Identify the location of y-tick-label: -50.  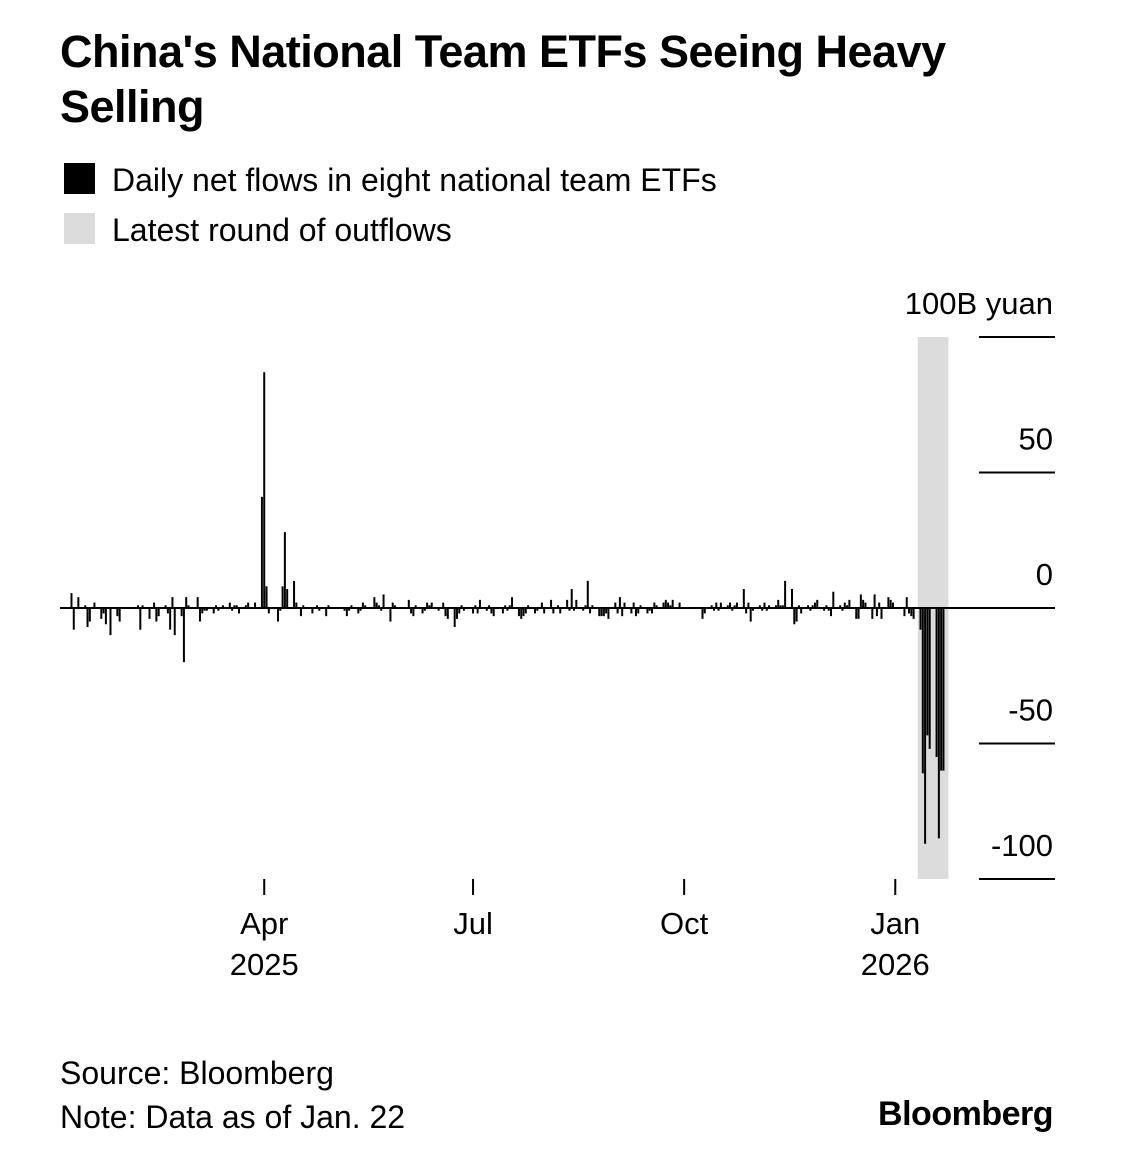
(1030, 710).